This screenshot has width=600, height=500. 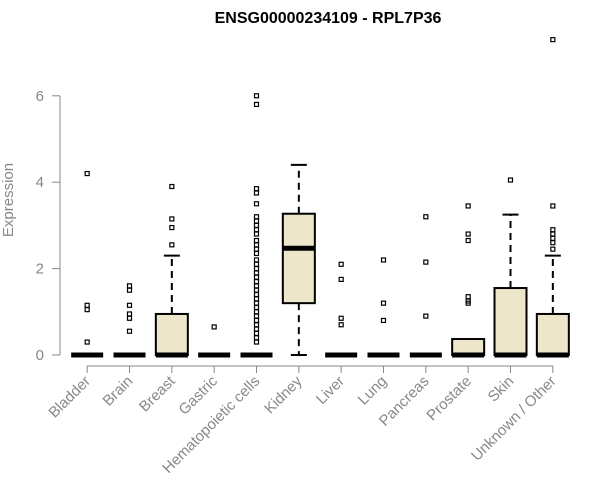 What do you see at coordinates (40, 269) in the screenshot?
I see `y-tick-label: 2` at bounding box center [40, 269].